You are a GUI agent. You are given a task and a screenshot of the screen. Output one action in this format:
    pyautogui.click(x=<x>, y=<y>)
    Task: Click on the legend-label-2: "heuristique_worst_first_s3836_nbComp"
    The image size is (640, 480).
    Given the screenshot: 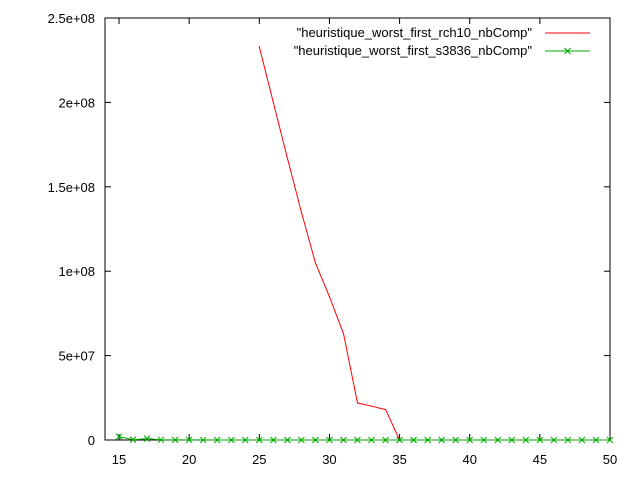 What is the action you would take?
    pyautogui.click(x=413, y=50)
    